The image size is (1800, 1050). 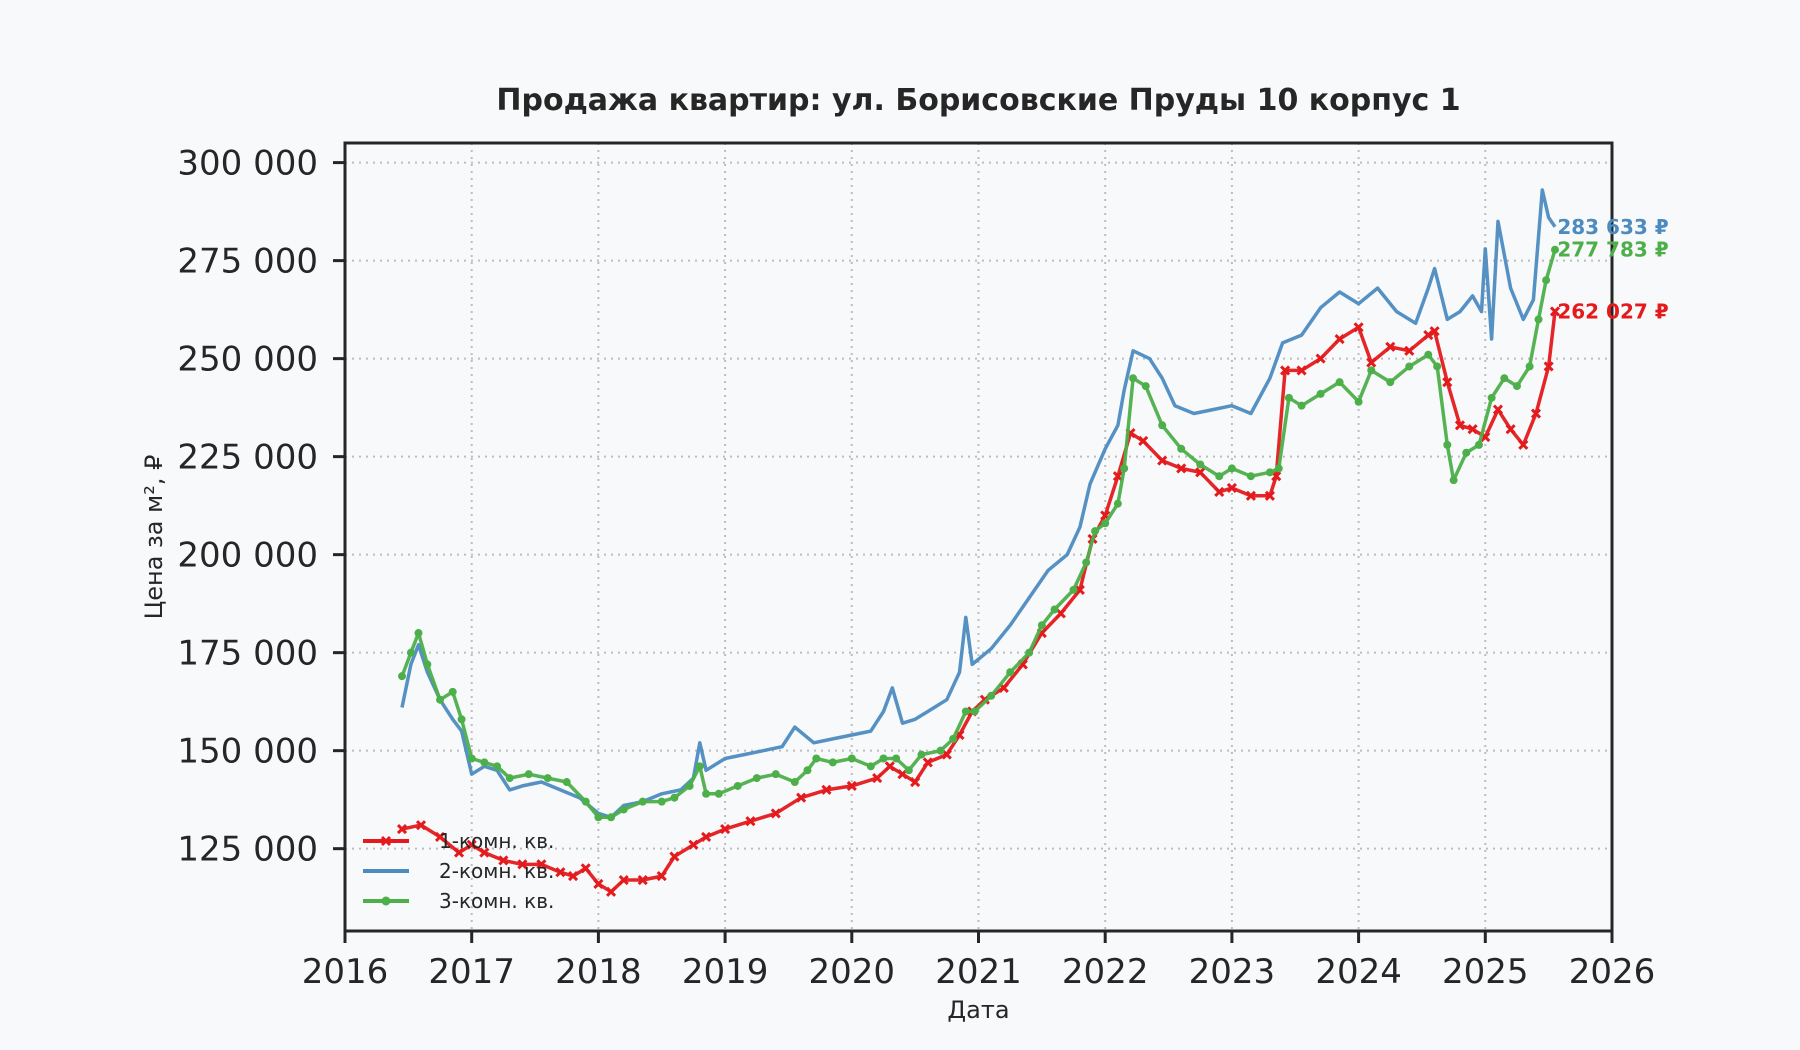 What do you see at coordinates (978, 1010) in the screenshot?
I see `x-axis-label: Дата` at bounding box center [978, 1010].